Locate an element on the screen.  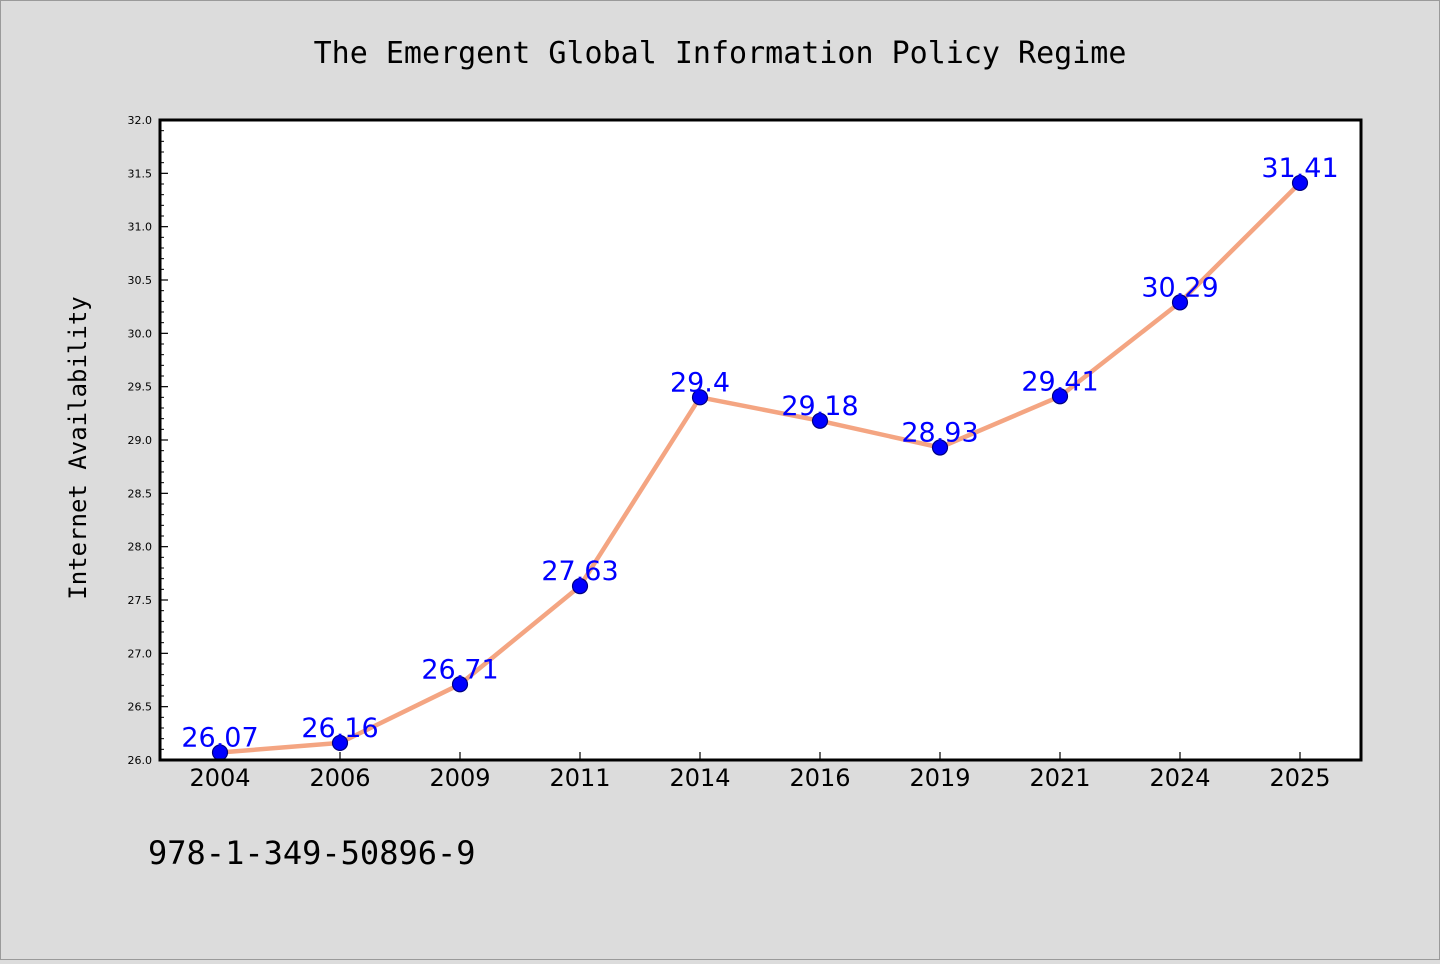
footnote-isbn: 978-1-349-50896-9 is located at coordinates (312, 853).